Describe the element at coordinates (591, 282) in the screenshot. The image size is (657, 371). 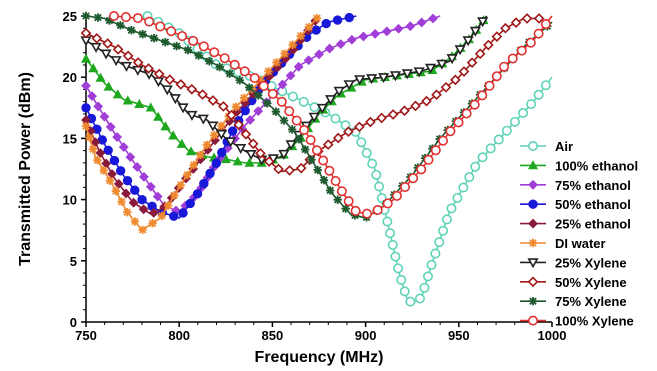
I see `legend-label: 50% Xylene` at that location.